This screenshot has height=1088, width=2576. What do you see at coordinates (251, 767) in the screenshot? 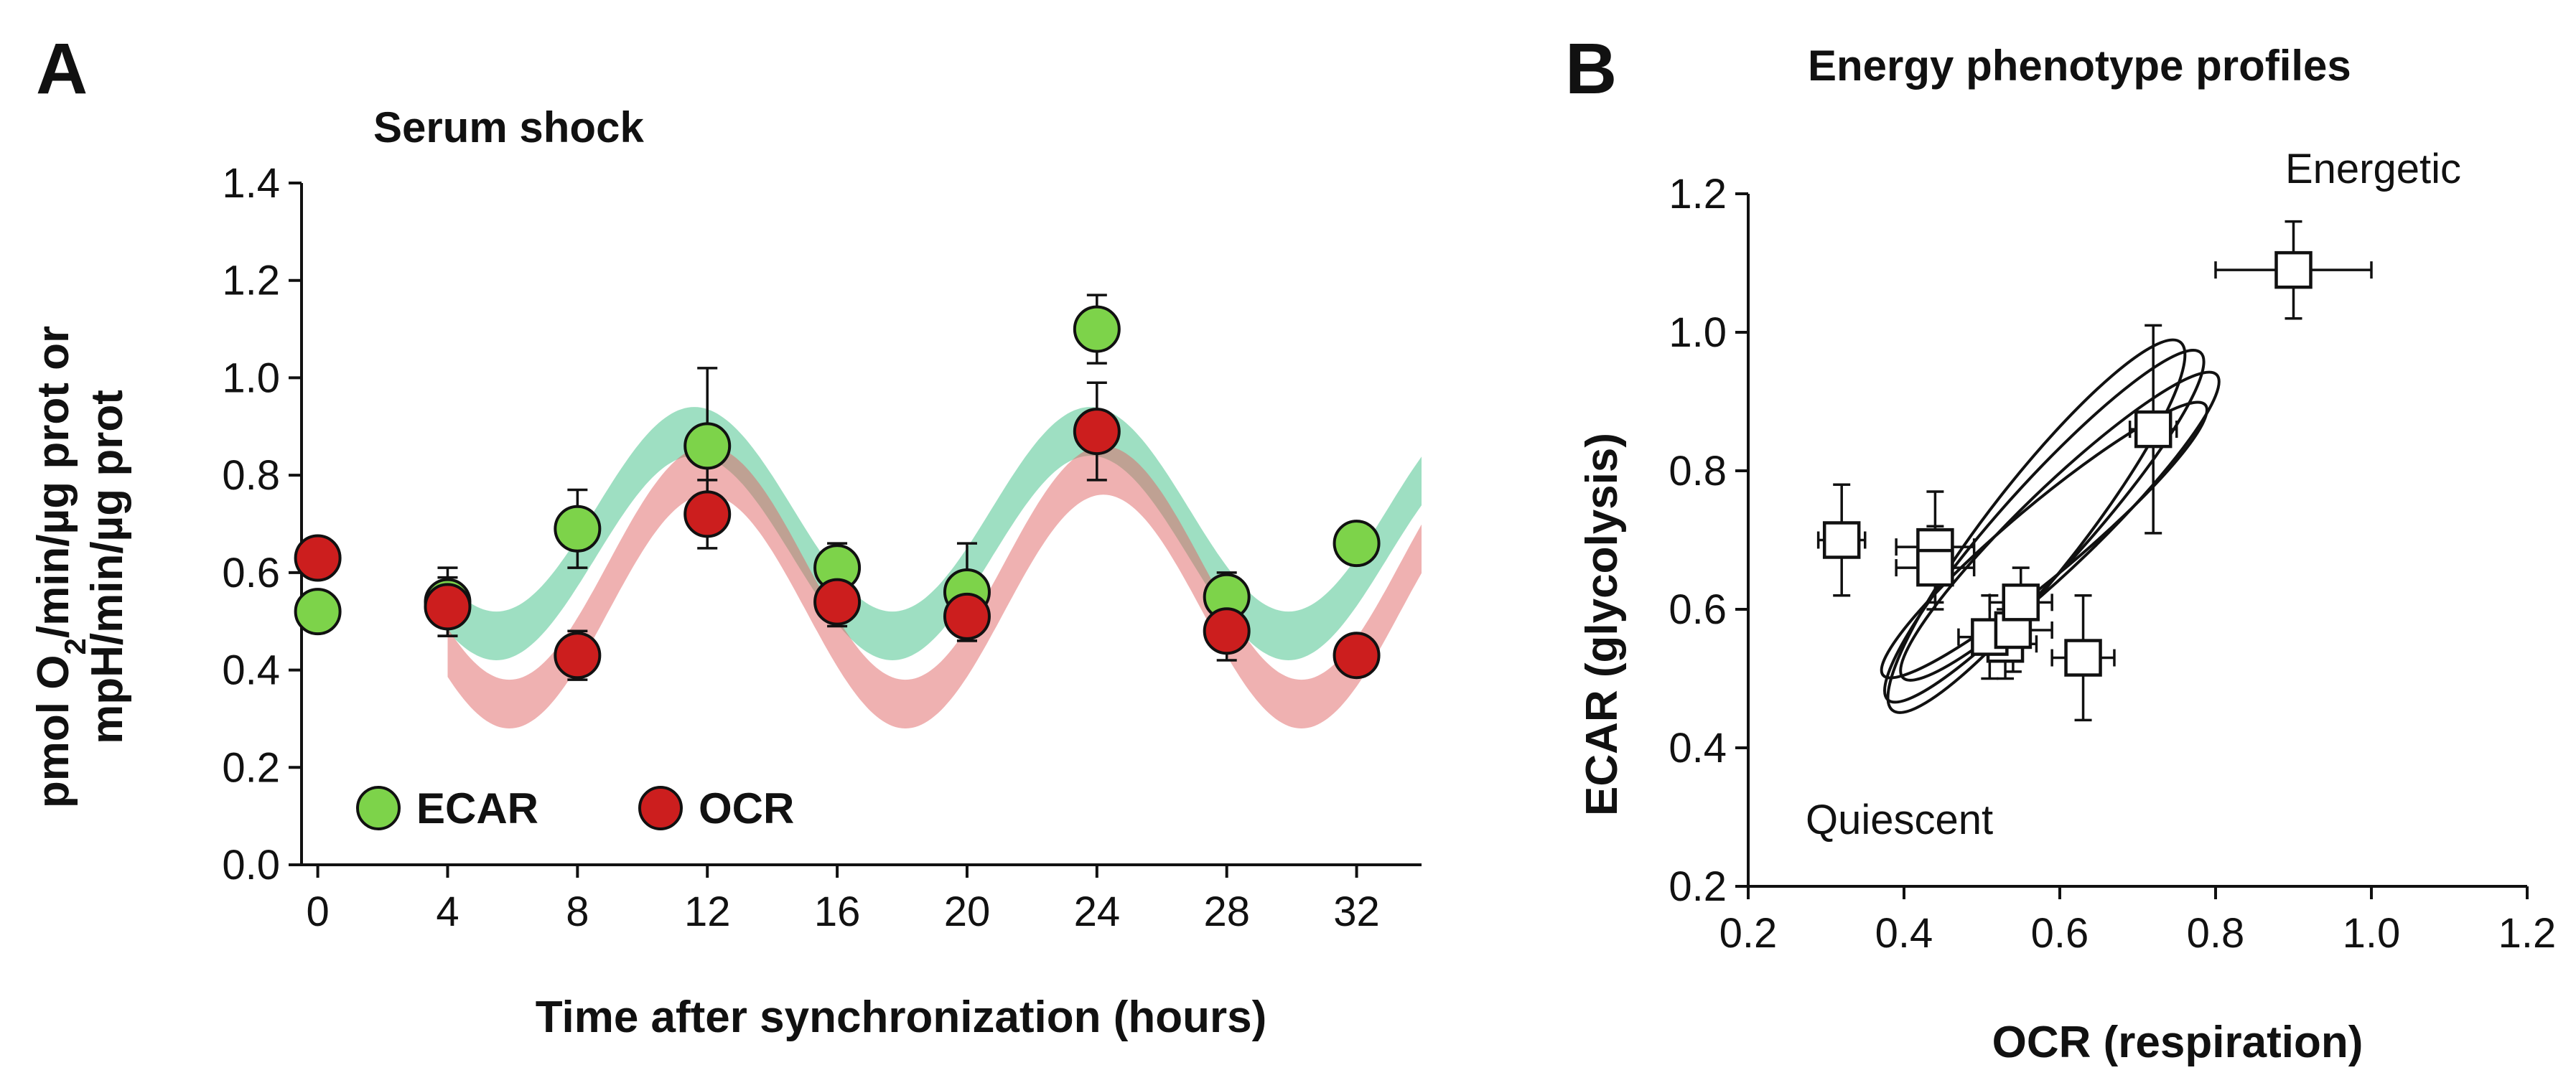
I see `panel-a-ytick-label: 0.2` at bounding box center [251, 767].